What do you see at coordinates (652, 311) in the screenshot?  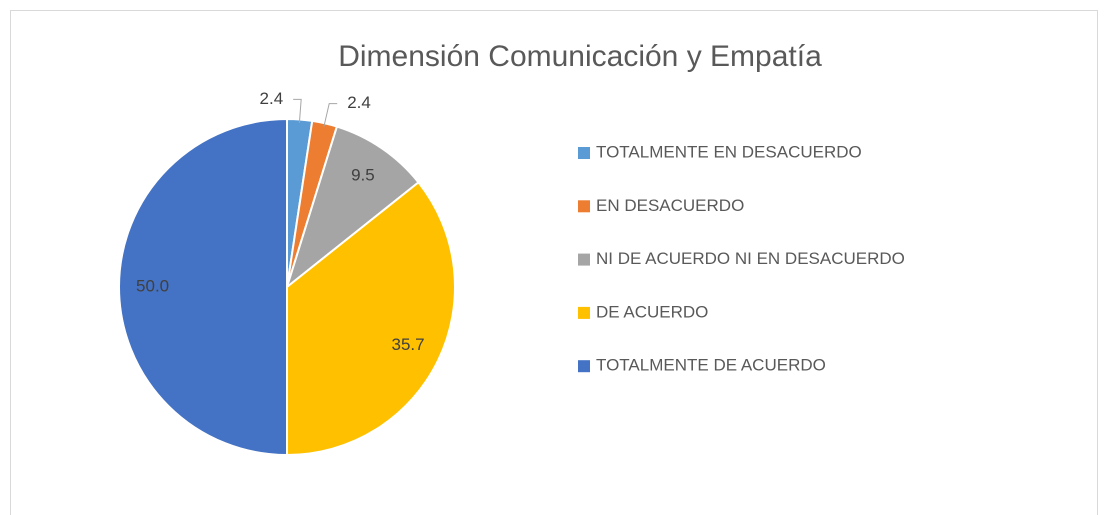 I see `legend-label: DE ACUERDO` at bounding box center [652, 311].